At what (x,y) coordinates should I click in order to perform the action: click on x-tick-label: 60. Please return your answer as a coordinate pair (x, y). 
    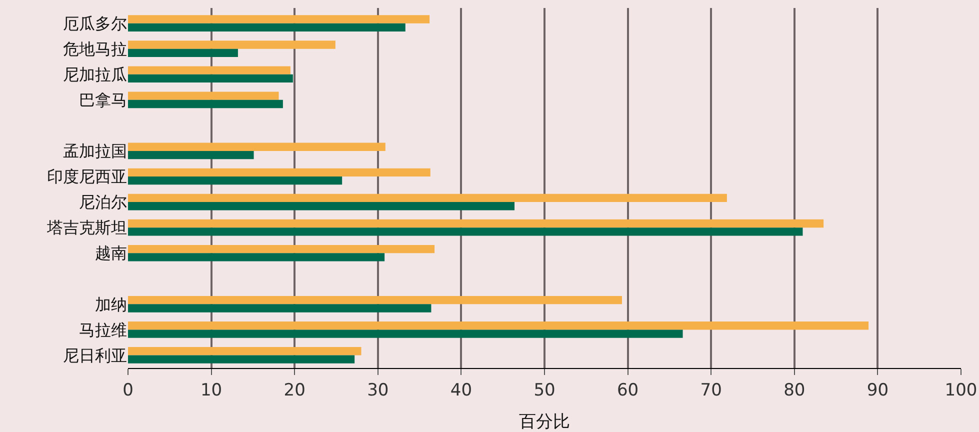
    Looking at the image, I should click on (627, 390).